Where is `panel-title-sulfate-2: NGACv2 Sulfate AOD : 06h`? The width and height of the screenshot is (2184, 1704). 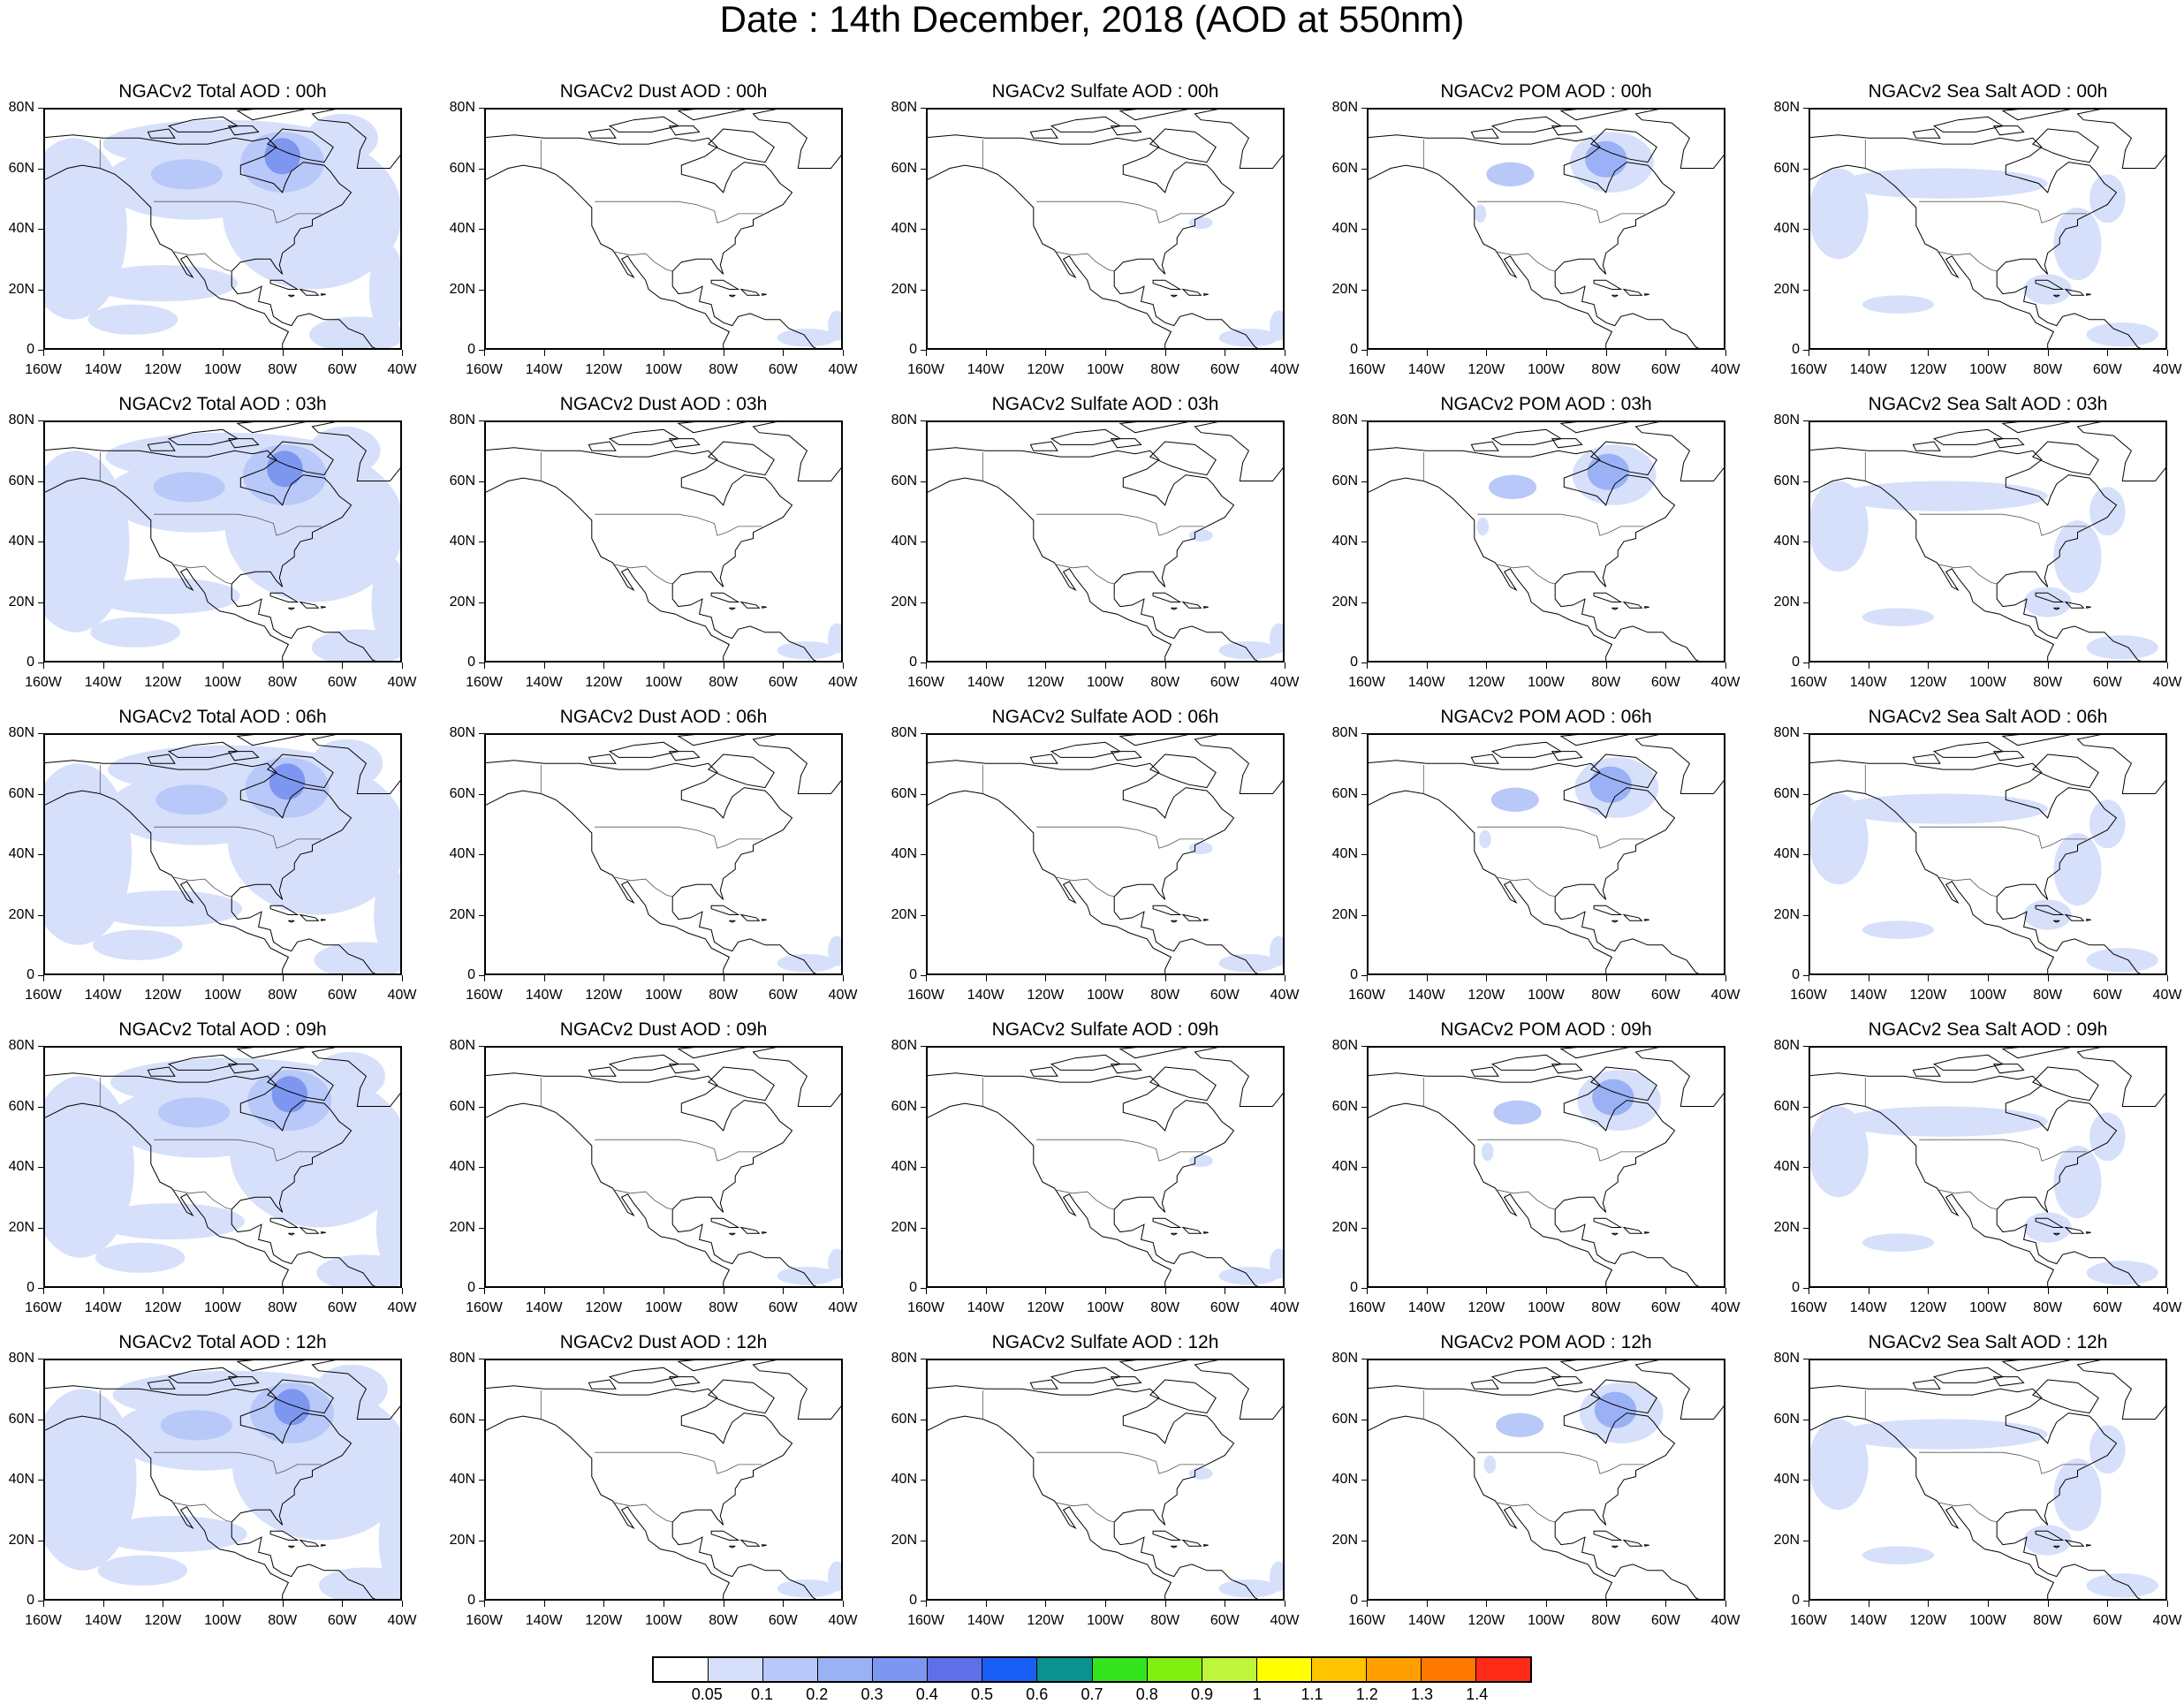
panel-title-sulfate-2: NGACv2 Sulfate AOD : 06h is located at coordinates (1105, 717).